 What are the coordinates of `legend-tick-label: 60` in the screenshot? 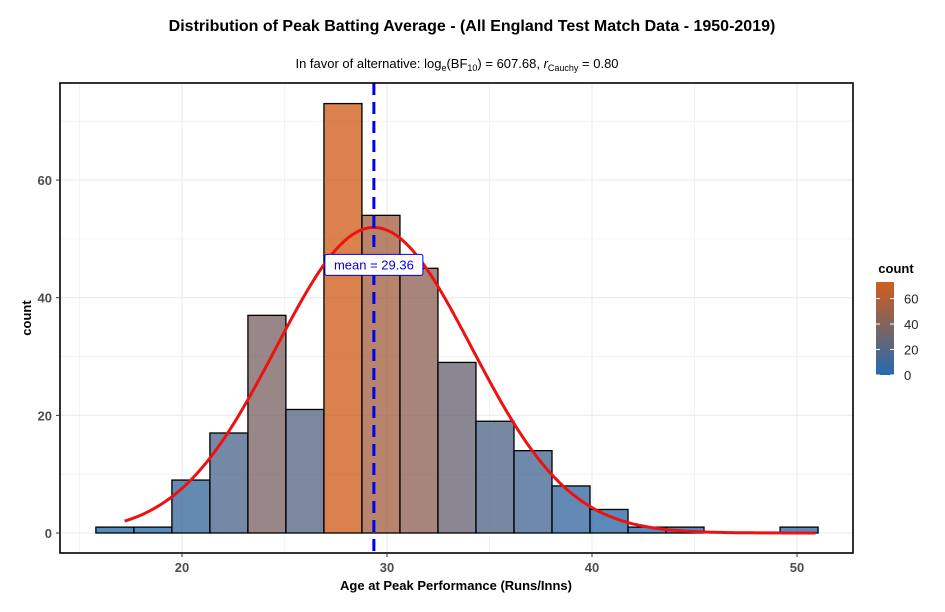 It's located at (911, 299).